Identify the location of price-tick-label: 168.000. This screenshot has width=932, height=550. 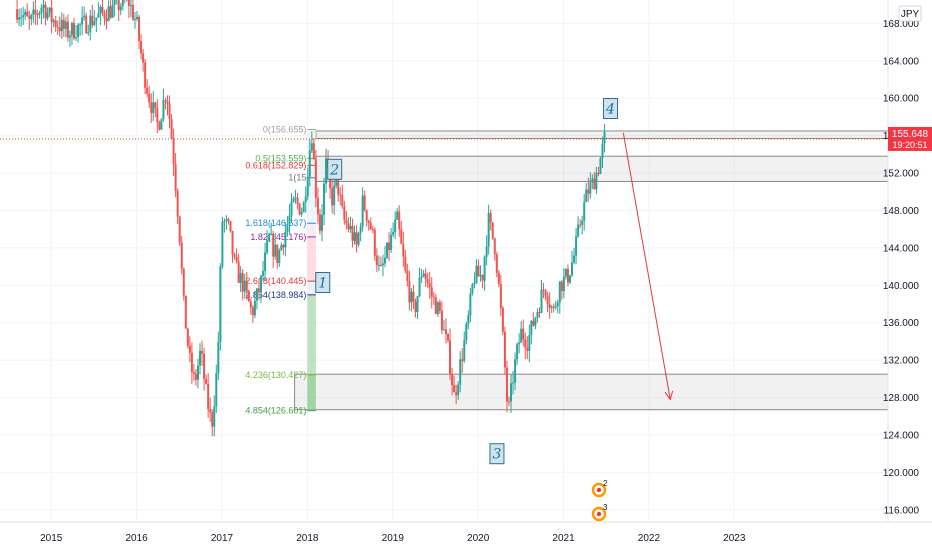
(901, 24).